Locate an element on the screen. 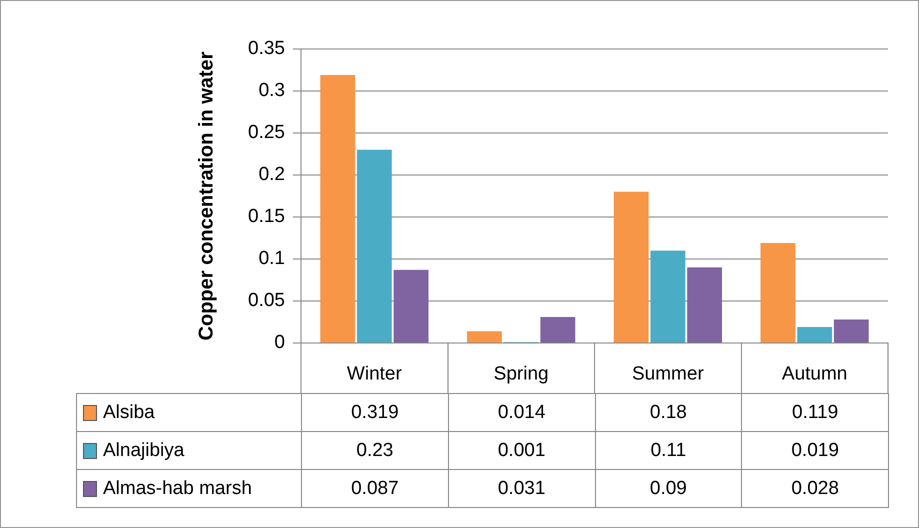 This screenshot has height=528, width=919. data-label: 0.23 is located at coordinates (375, 450).